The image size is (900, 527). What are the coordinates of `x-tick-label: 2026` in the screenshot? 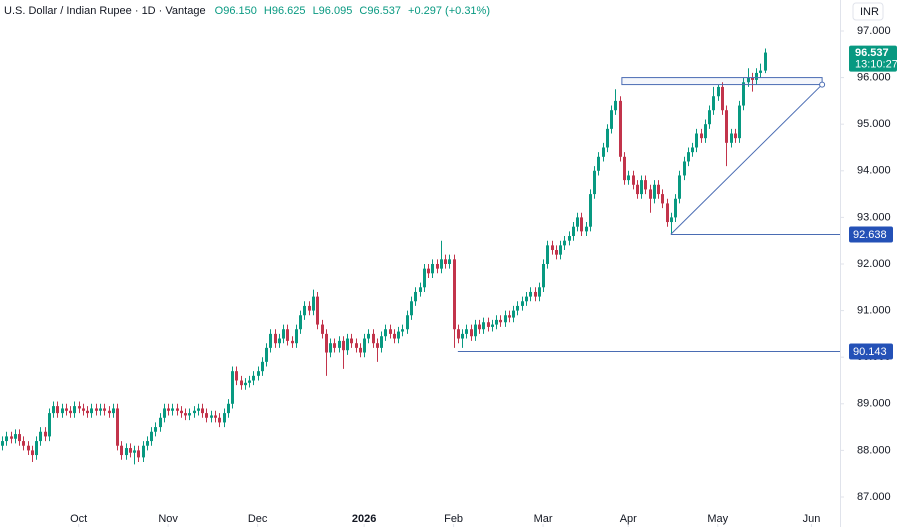 It's located at (364, 519).